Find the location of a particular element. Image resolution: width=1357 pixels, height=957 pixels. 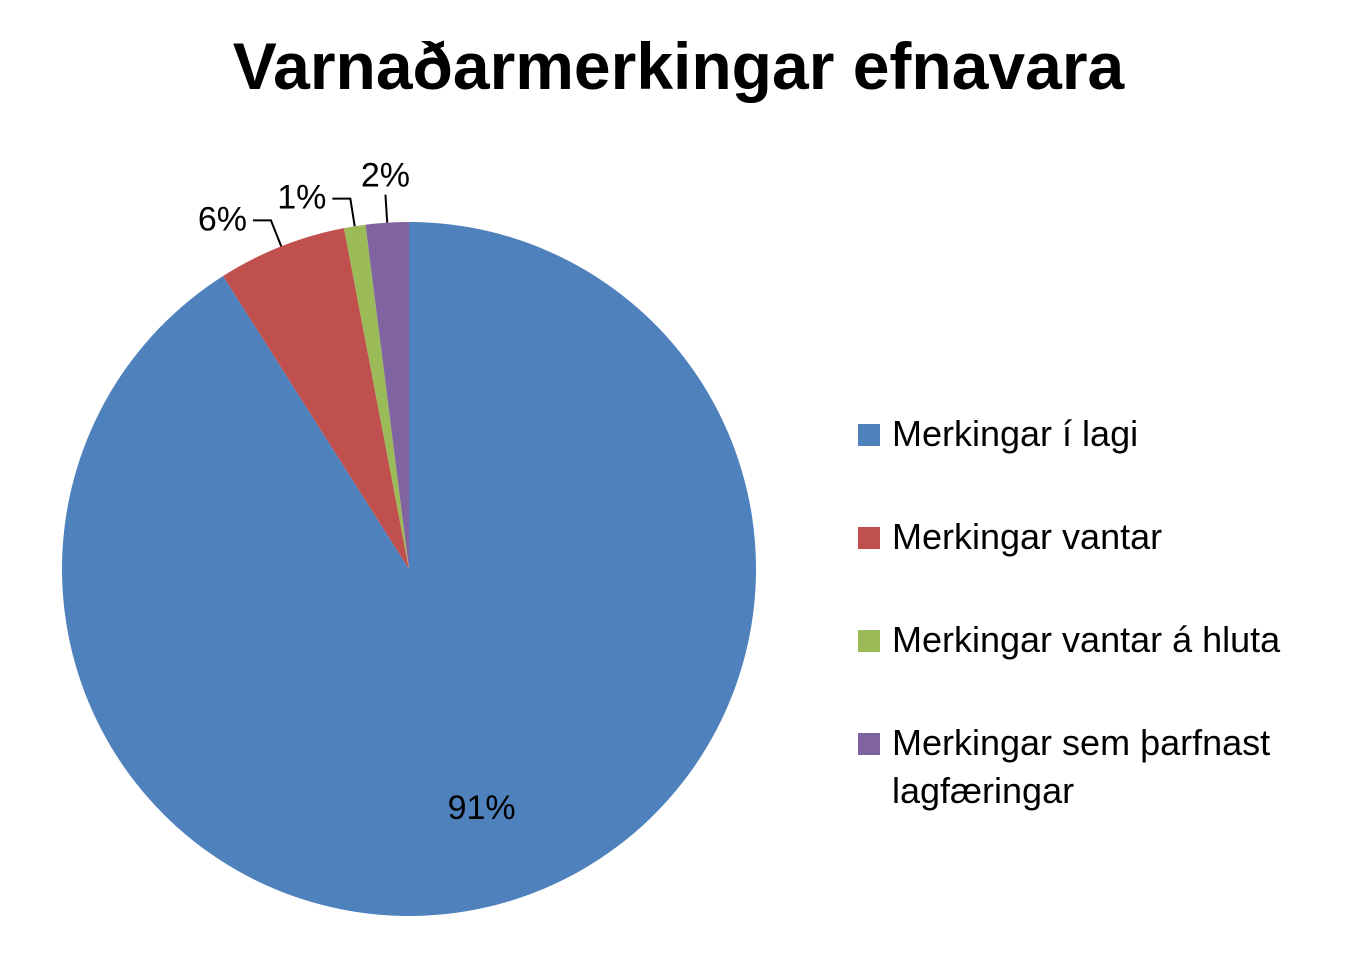

legend-item: Merkingar í lagi is located at coordinates (1093, 434).